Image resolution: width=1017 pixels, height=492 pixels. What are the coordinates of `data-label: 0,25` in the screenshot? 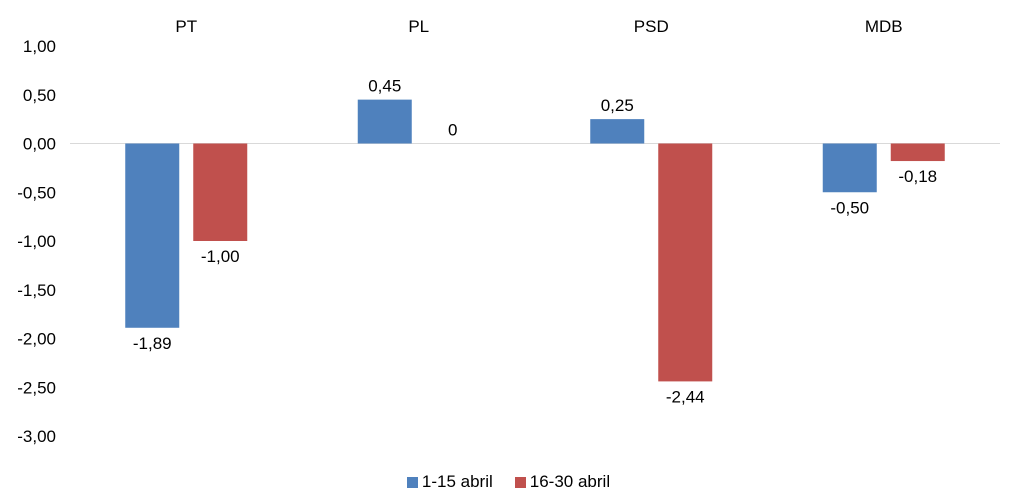 It's located at (617, 105).